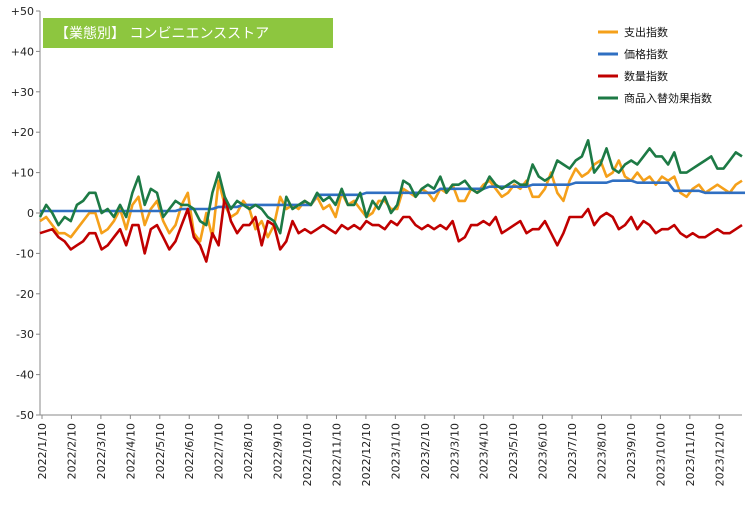 Image resolution: width=745 pixels, height=510 pixels. Describe the element at coordinates (719, 454) in the screenshot. I see `x-tick-label: 2023/12/10` at that location.